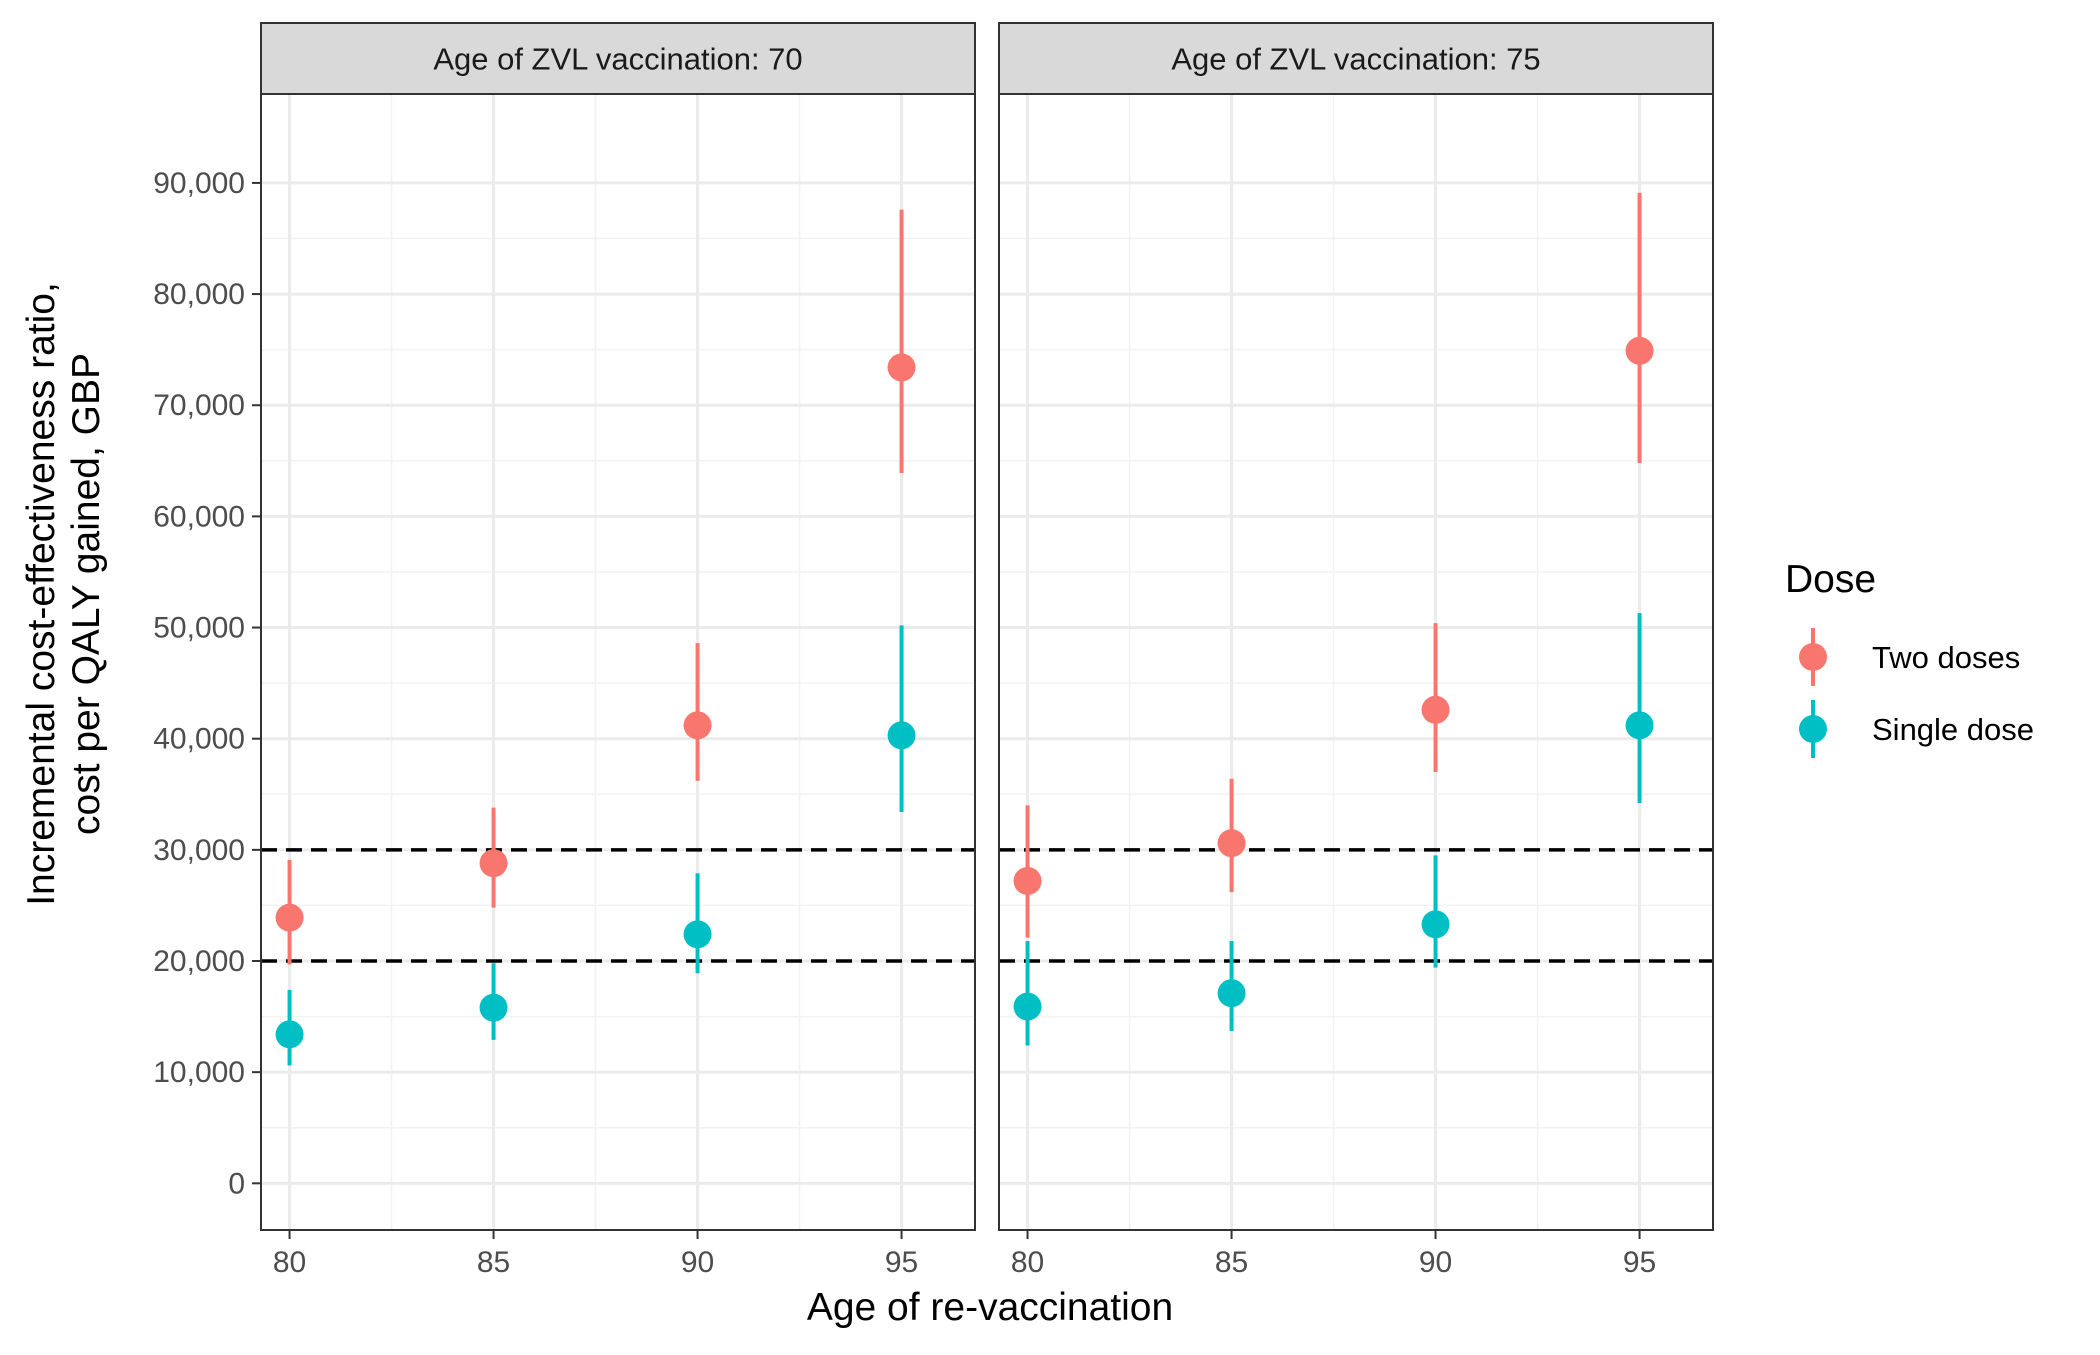 The height and width of the screenshot is (1355, 2100). What do you see at coordinates (199, 739) in the screenshot?
I see `y-tick-label: 40,000` at bounding box center [199, 739].